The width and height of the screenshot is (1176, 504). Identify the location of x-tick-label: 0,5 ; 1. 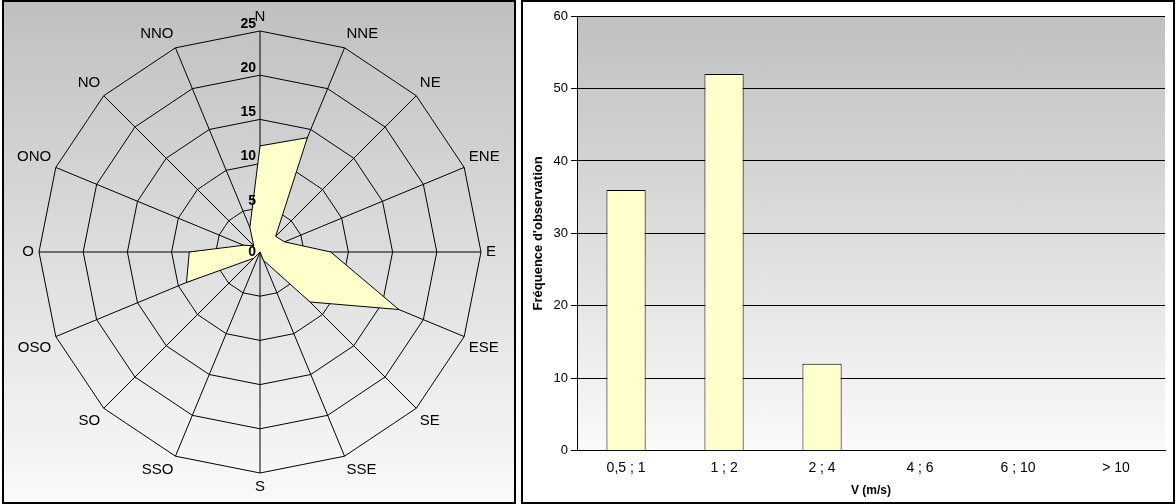
(626, 467).